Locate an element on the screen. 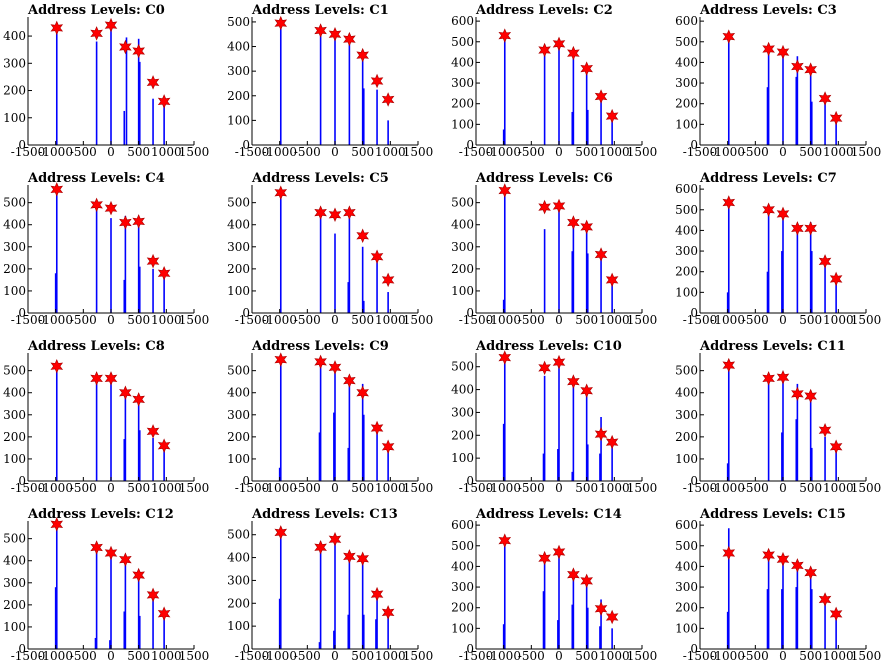 The height and width of the screenshot is (672, 896). y-tick-label: 600 is located at coordinates (462, 525).